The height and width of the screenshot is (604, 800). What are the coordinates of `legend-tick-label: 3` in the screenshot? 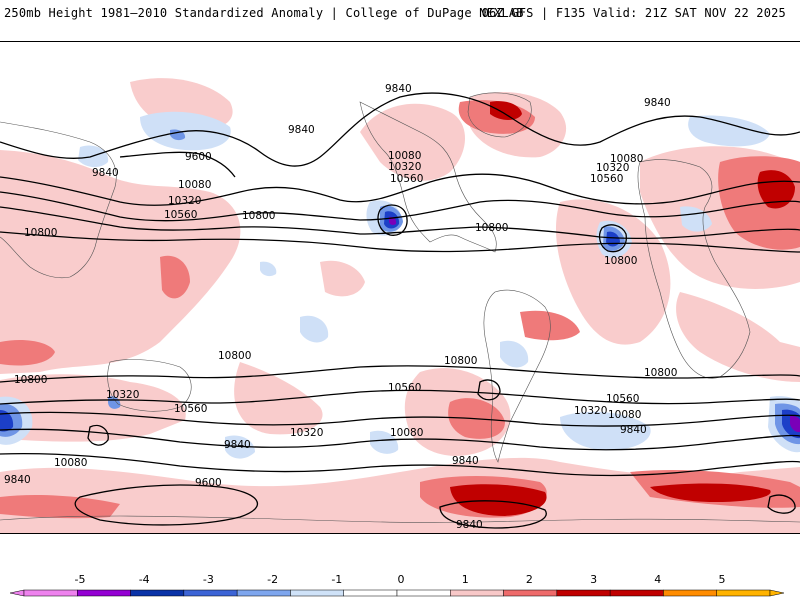 It's located at (593, 579).